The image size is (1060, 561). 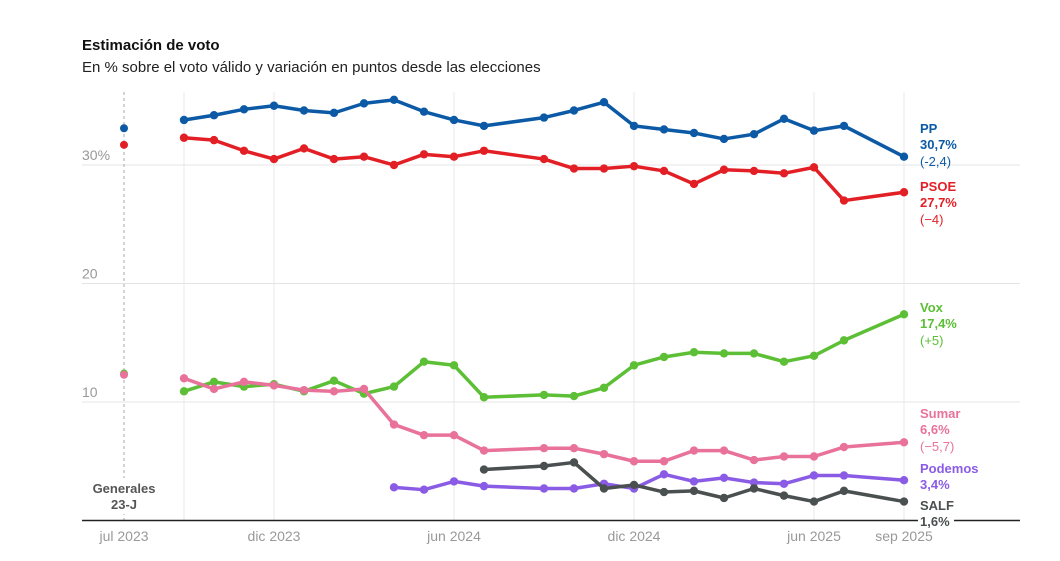 I want to click on pp-line, so click(x=544, y=128).